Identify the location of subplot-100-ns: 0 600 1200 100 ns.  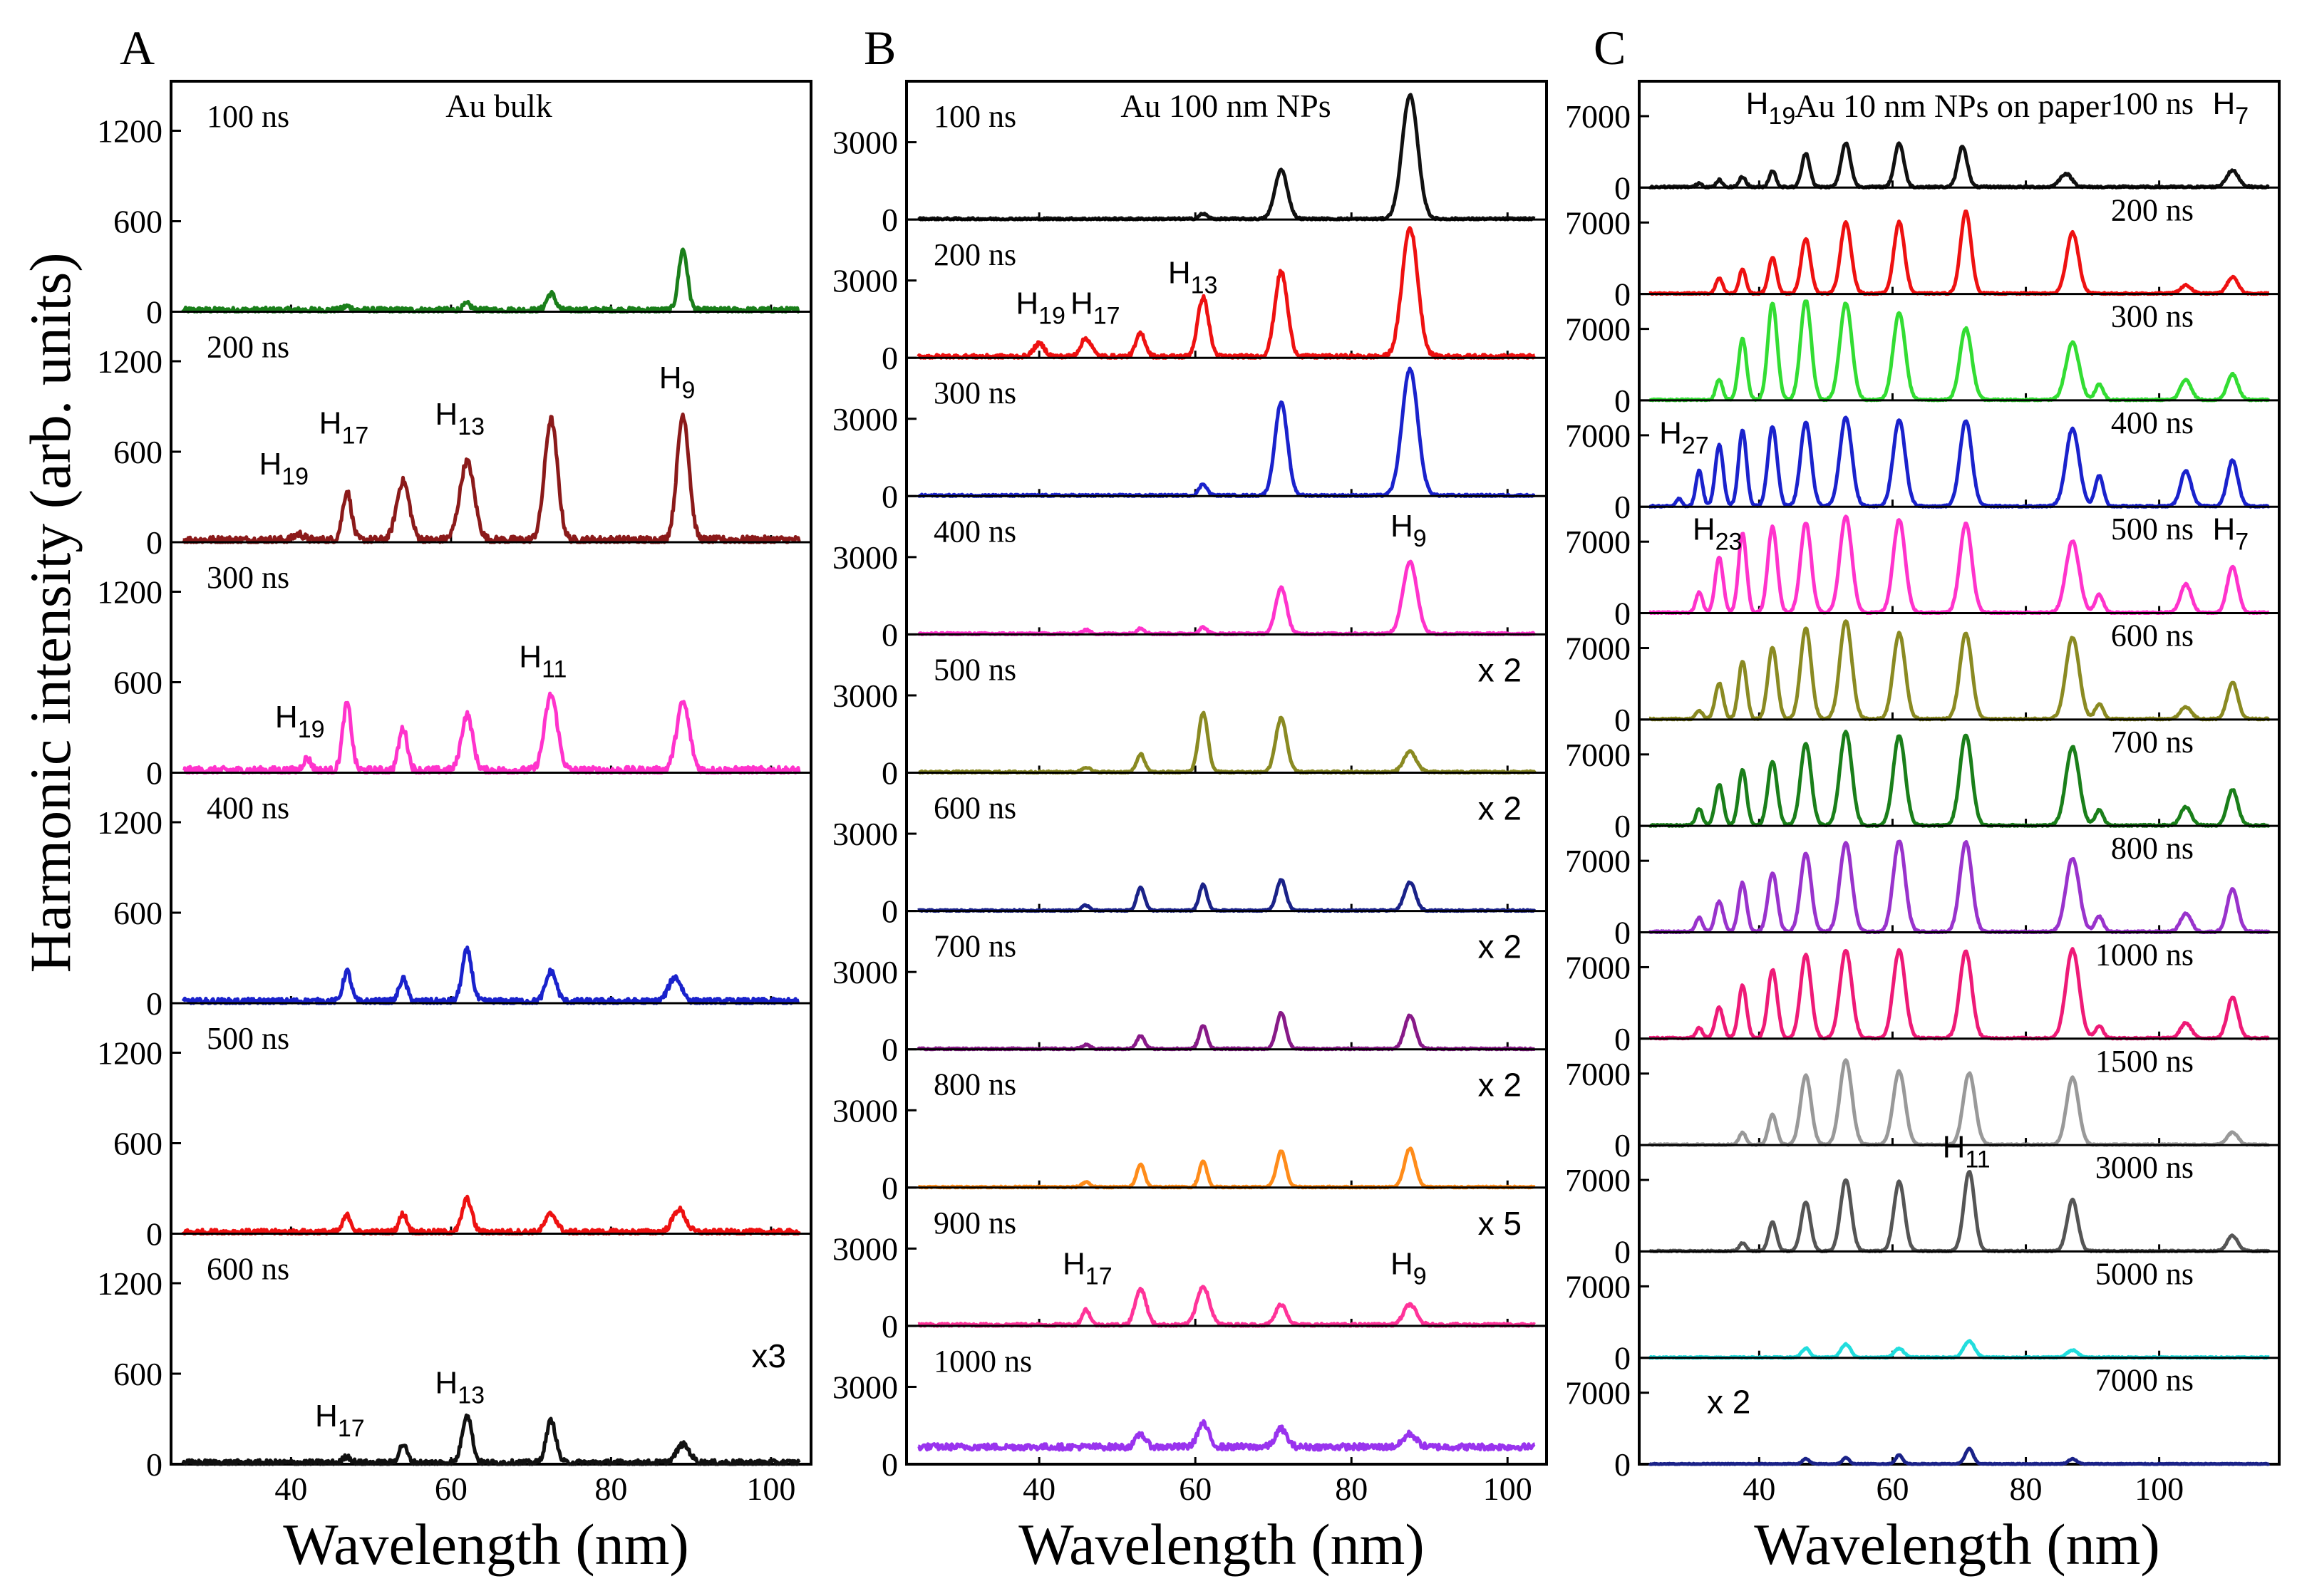
(448, 215).